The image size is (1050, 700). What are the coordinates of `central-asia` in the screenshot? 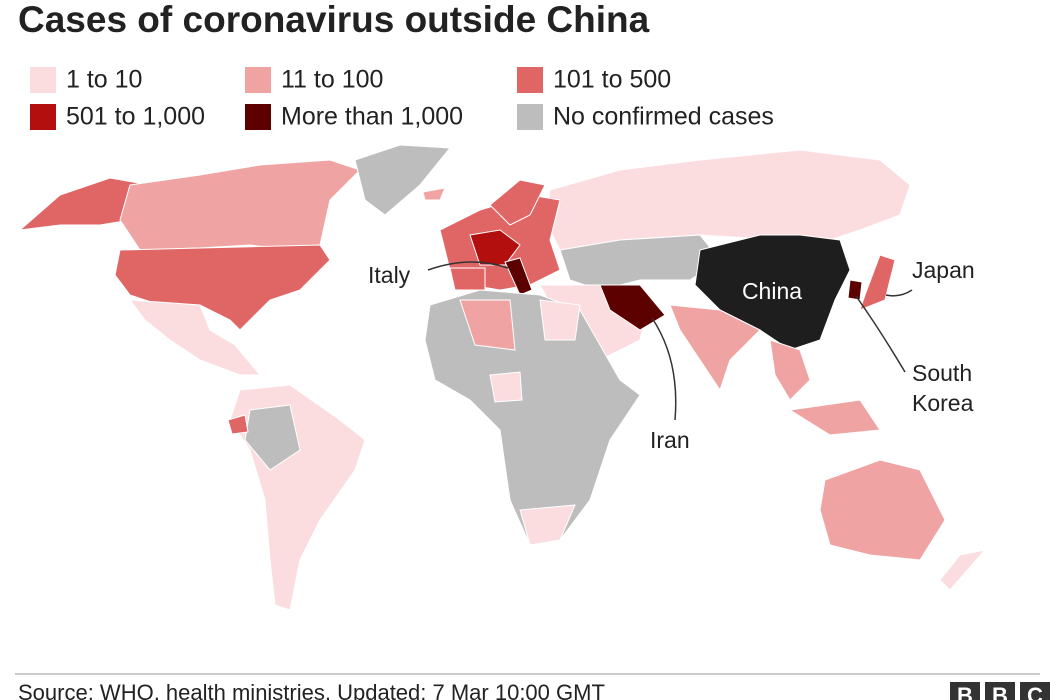 It's located at (640, 262).